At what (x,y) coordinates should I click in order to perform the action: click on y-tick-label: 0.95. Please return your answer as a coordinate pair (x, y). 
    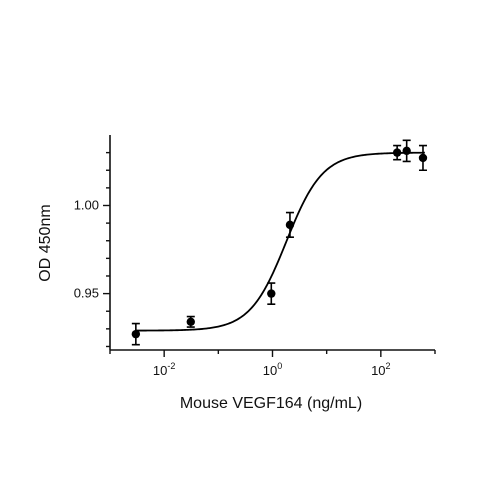
    Looking at the image, I should click on (86, 293).